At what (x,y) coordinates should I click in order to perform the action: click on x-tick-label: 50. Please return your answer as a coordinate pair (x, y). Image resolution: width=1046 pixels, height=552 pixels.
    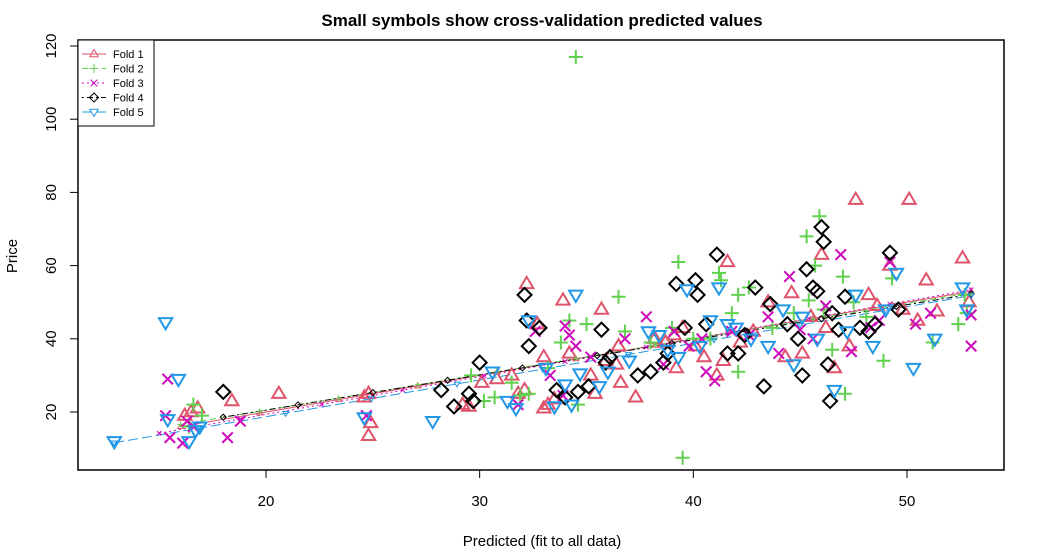
    Looking at the image, I should click on (907, 501).